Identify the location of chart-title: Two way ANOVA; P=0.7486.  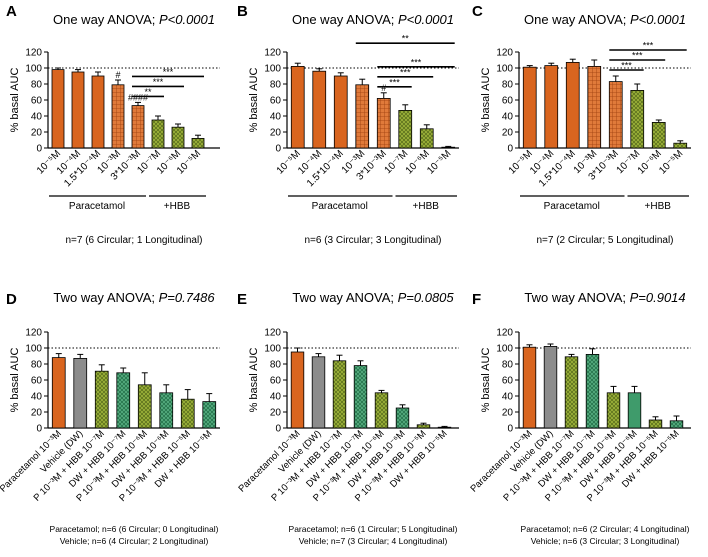
(134, 297).